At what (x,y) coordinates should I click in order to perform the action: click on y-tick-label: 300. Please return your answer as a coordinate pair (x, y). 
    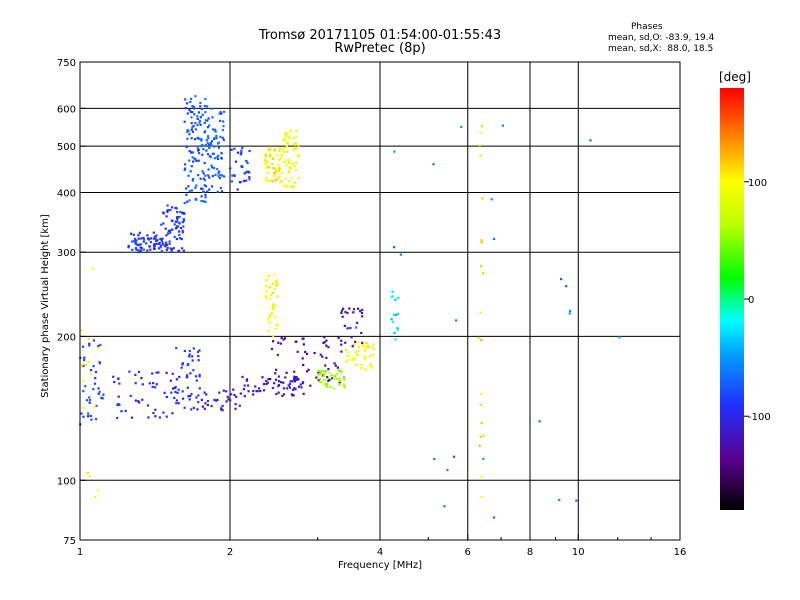
    Looking at the image, I should click on (66, 253).